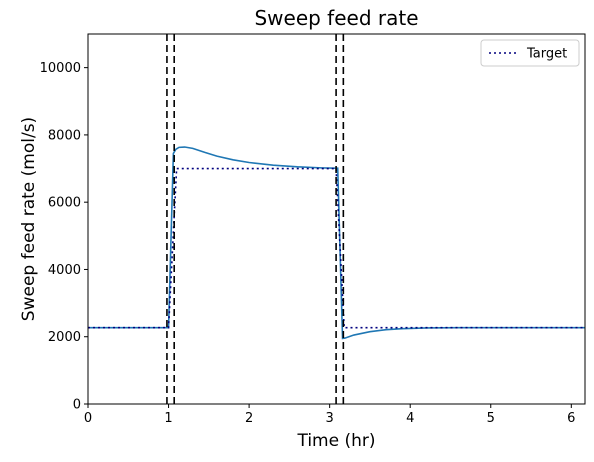 This screenshot has height=462, width=594. Describe the element at coordinates (64, 203) in the screenshot. I see `y-tick-label: 6000` at that location.